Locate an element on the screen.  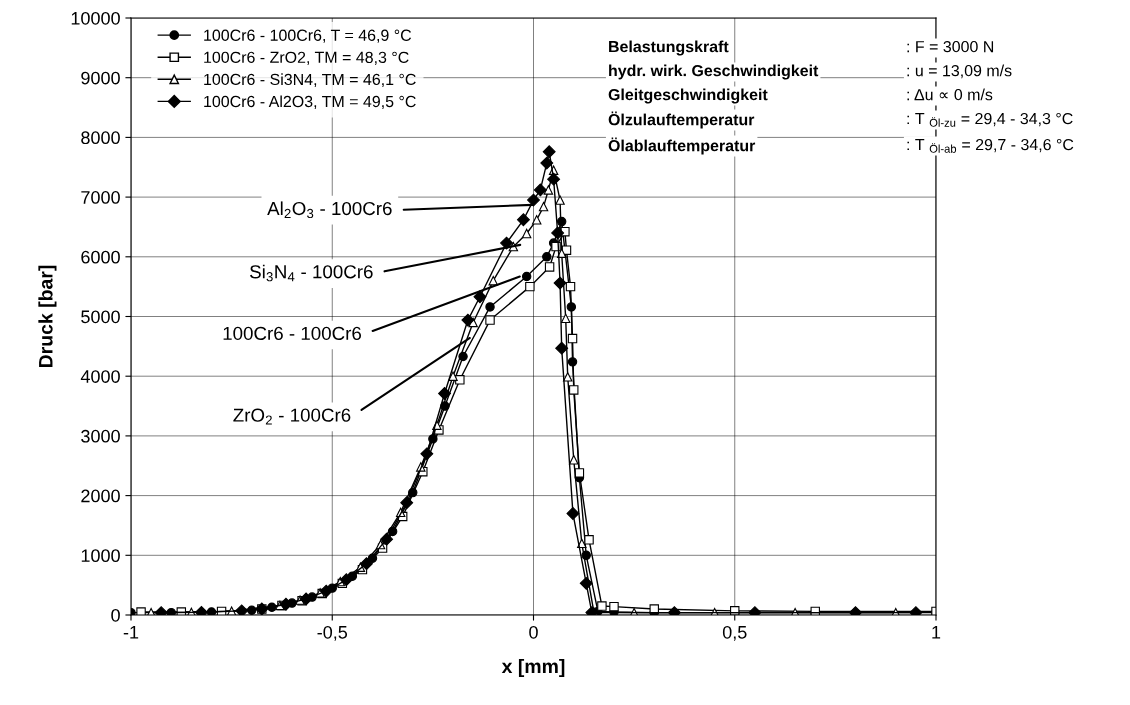
x-tick-label: 0,5 is located at coordinates (734, 633).